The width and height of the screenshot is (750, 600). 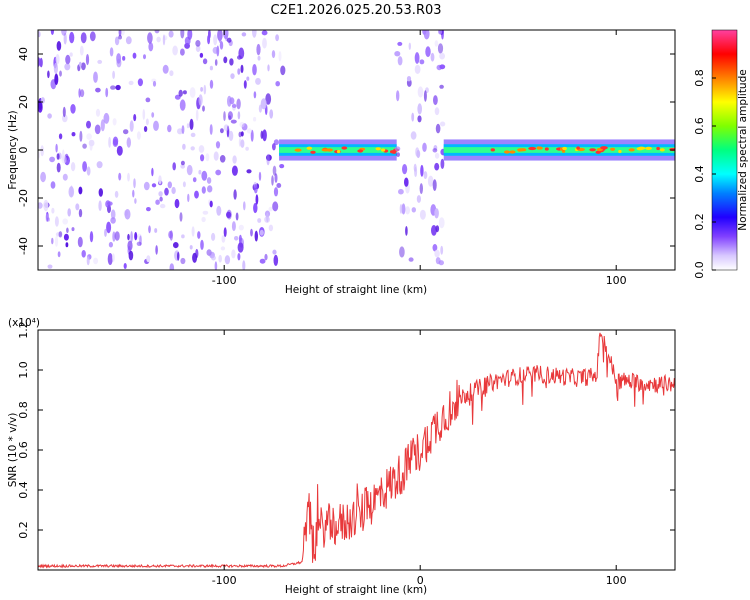 I want to click on signal-core, so click(x=338, y=150).